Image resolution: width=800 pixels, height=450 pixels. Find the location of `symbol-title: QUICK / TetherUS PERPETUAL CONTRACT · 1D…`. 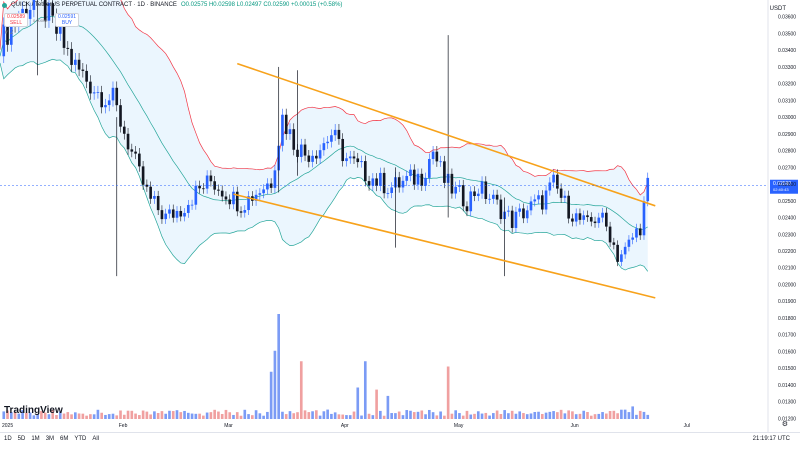

symbol-title: QUICK / TetherUS PERPETUAL CONTRACT · 1D… is located at coordinates (94, 5).